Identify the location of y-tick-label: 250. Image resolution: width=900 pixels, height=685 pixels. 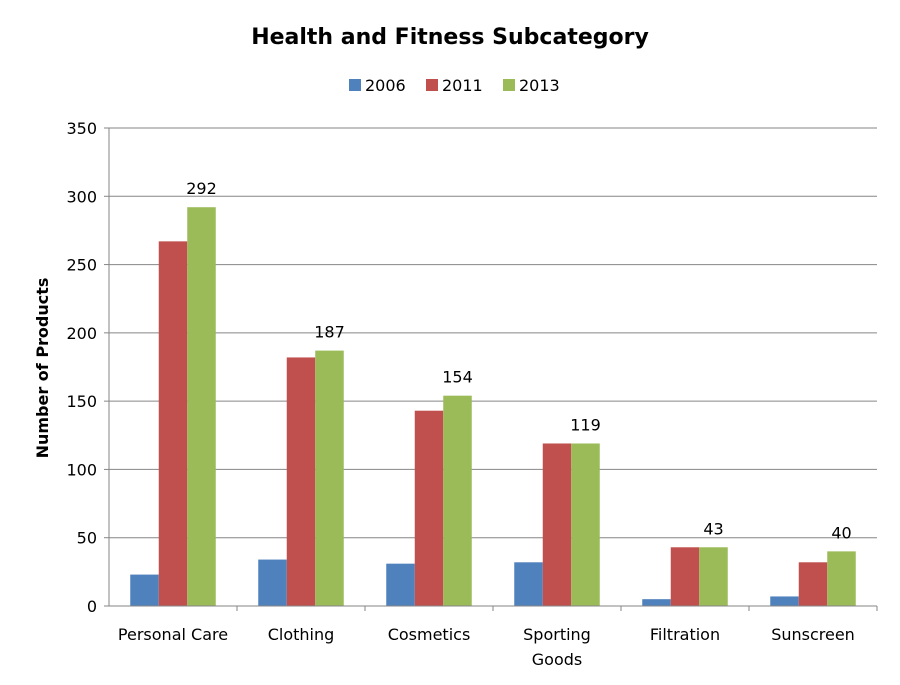
(81, 265).